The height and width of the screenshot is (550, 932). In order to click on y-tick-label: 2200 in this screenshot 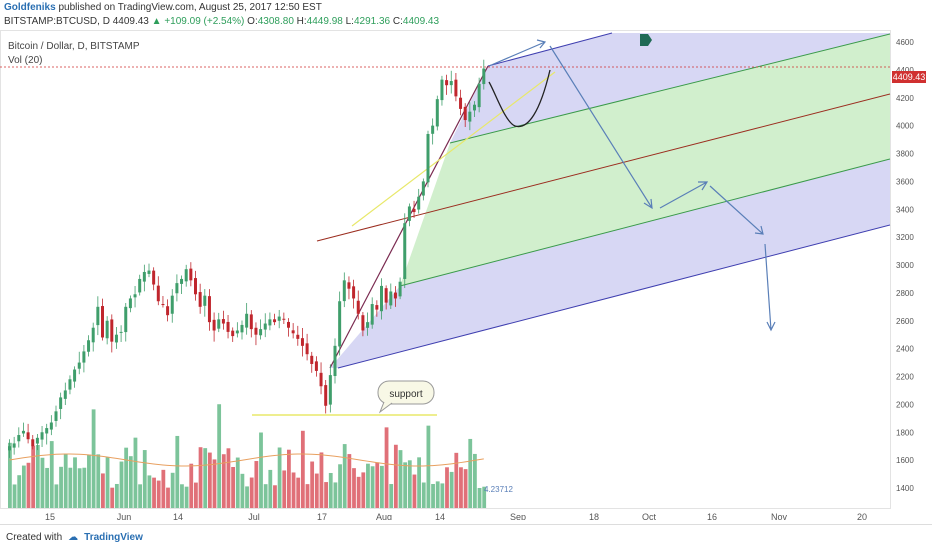, I will do `click(905, 377)`.